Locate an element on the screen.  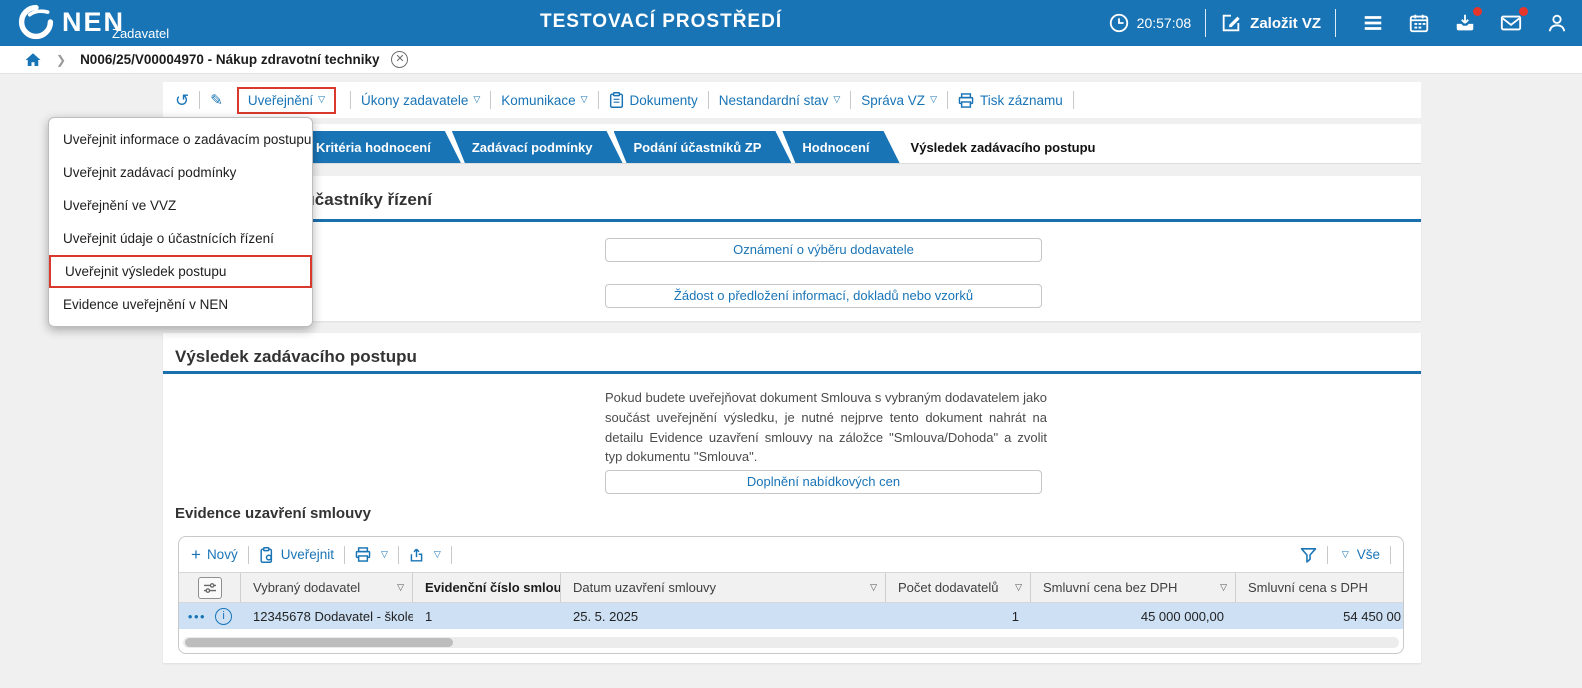
export-button is located at coordinates (419, 555).